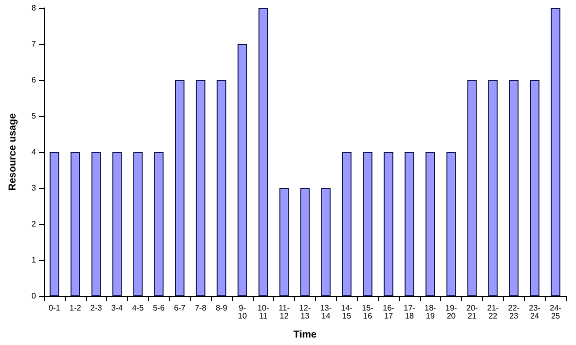 The image size is (576, 345). Describe the element at coordinates (556, 312) in the screenshot. I see `x-tick-label: 24-25` at that location.